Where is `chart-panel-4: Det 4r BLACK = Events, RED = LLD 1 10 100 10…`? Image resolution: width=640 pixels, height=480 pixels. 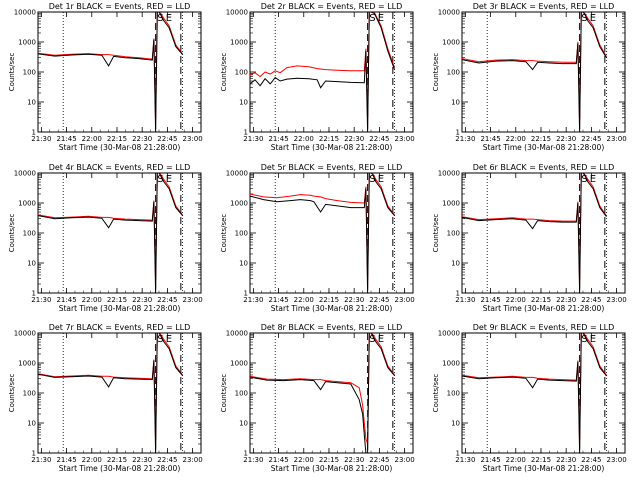
chart-panel-4: Det 4r BLACK = Events, RED = LLD 1 10 100 10… is located at coordinates (105, 238).